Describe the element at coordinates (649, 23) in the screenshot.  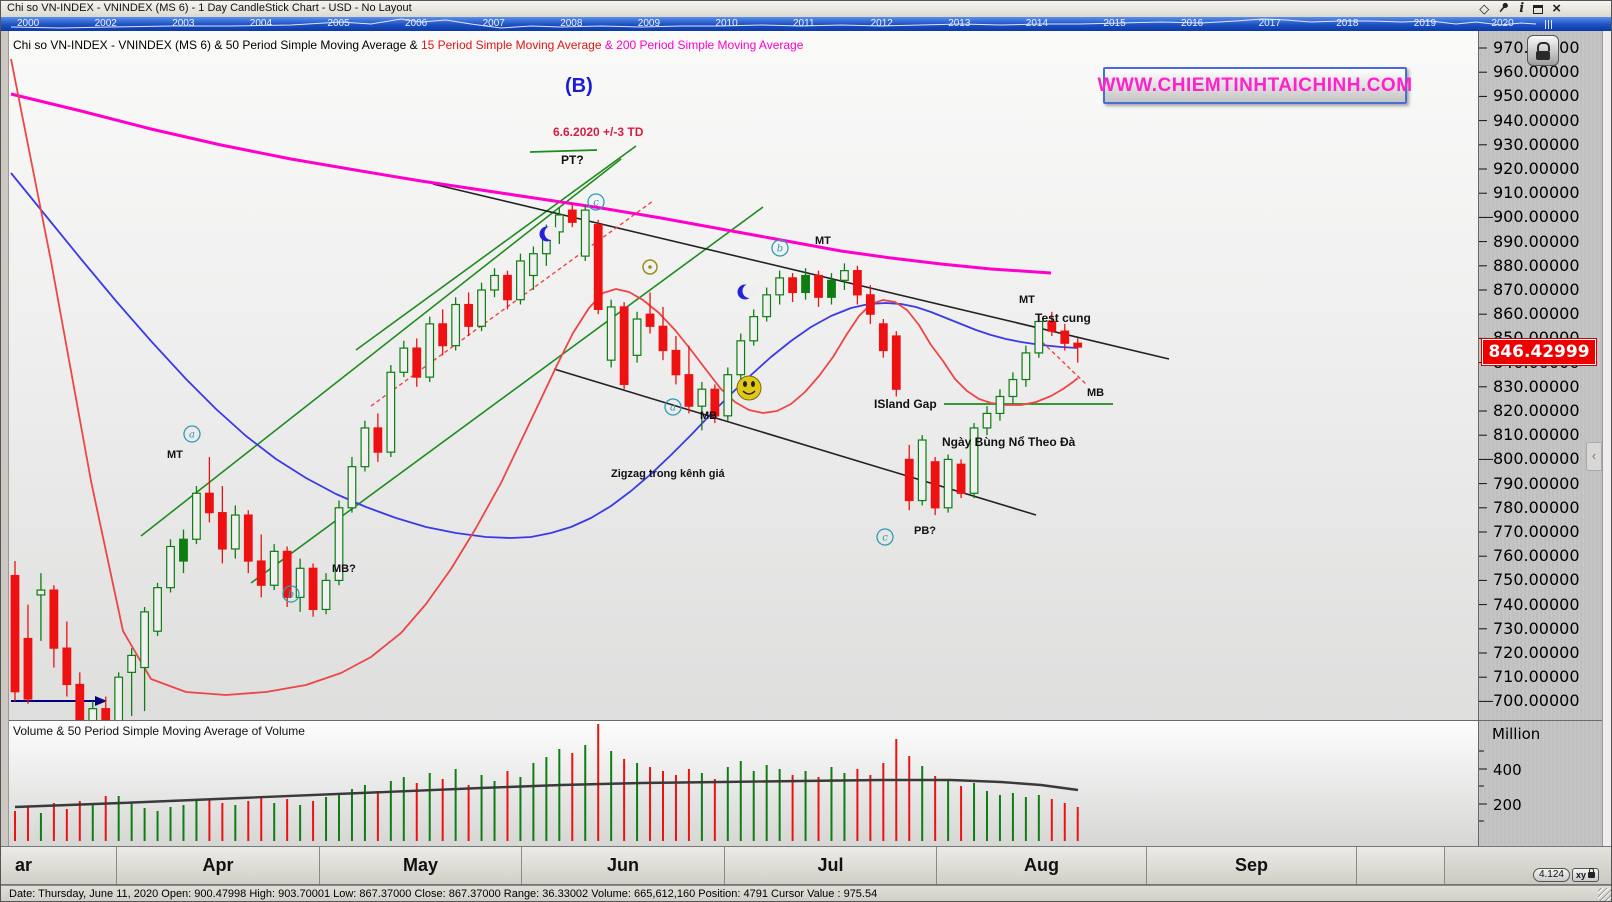
I see `year-label: 2009` at that location.